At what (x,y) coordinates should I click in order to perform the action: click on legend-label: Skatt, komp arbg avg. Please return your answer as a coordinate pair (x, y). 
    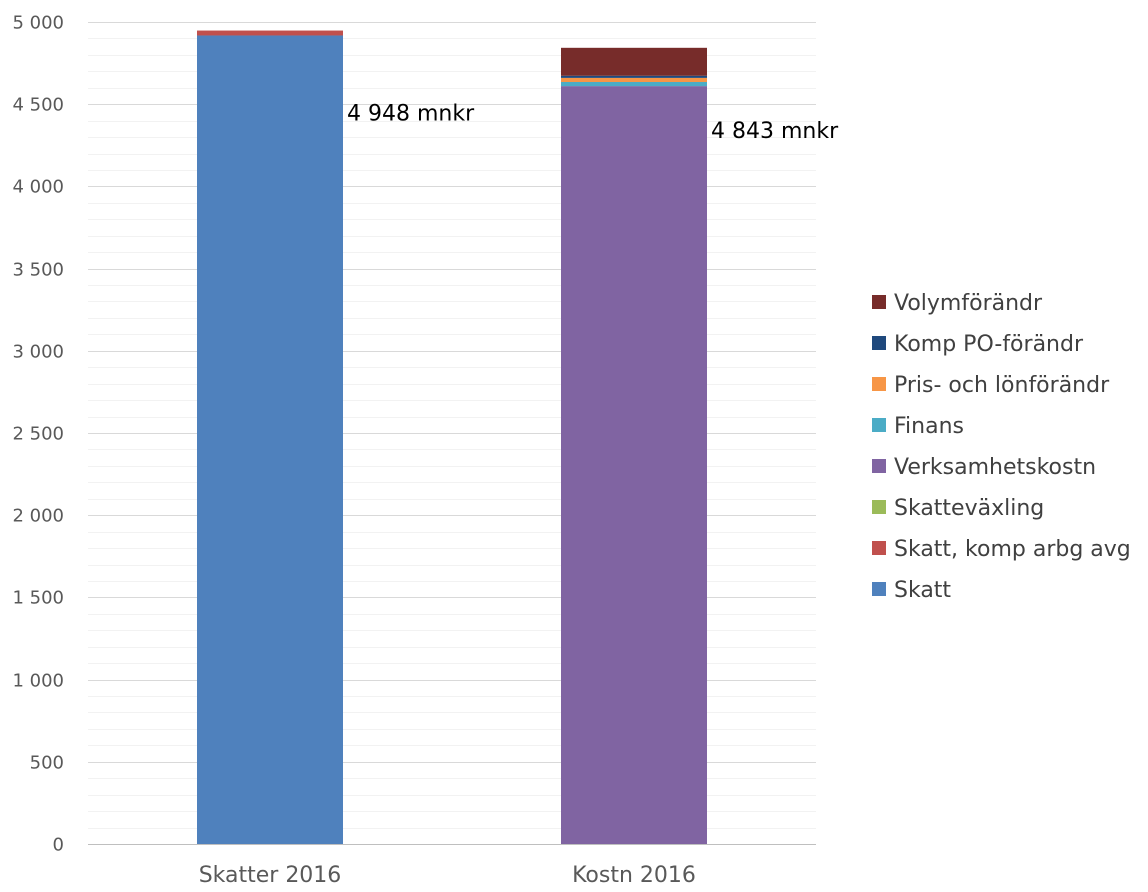
    Looking at the image, I should click on (1012, 549).